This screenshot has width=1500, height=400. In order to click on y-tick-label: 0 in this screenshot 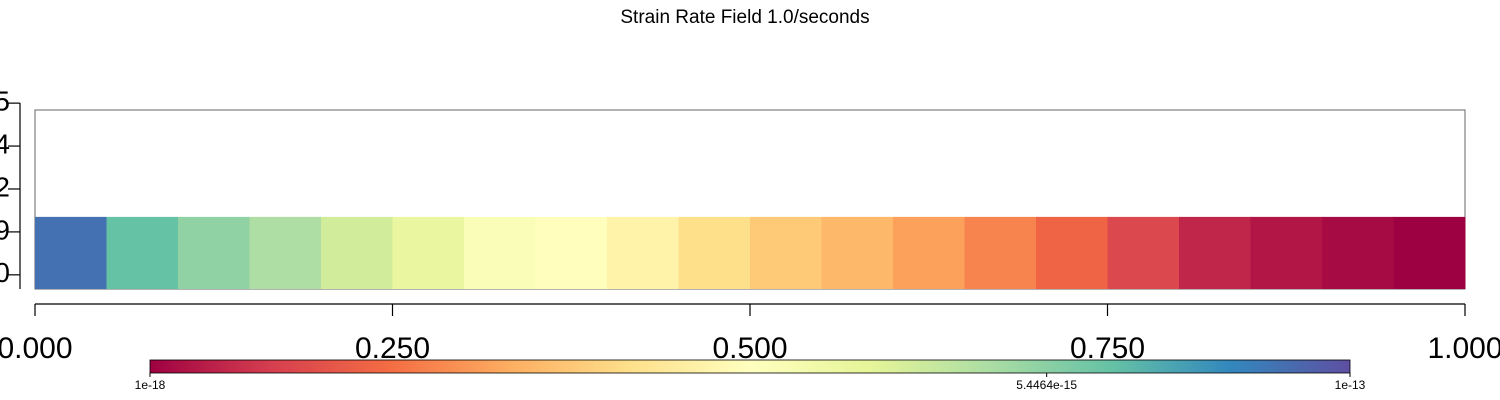, I will do `click(5, 272)`.